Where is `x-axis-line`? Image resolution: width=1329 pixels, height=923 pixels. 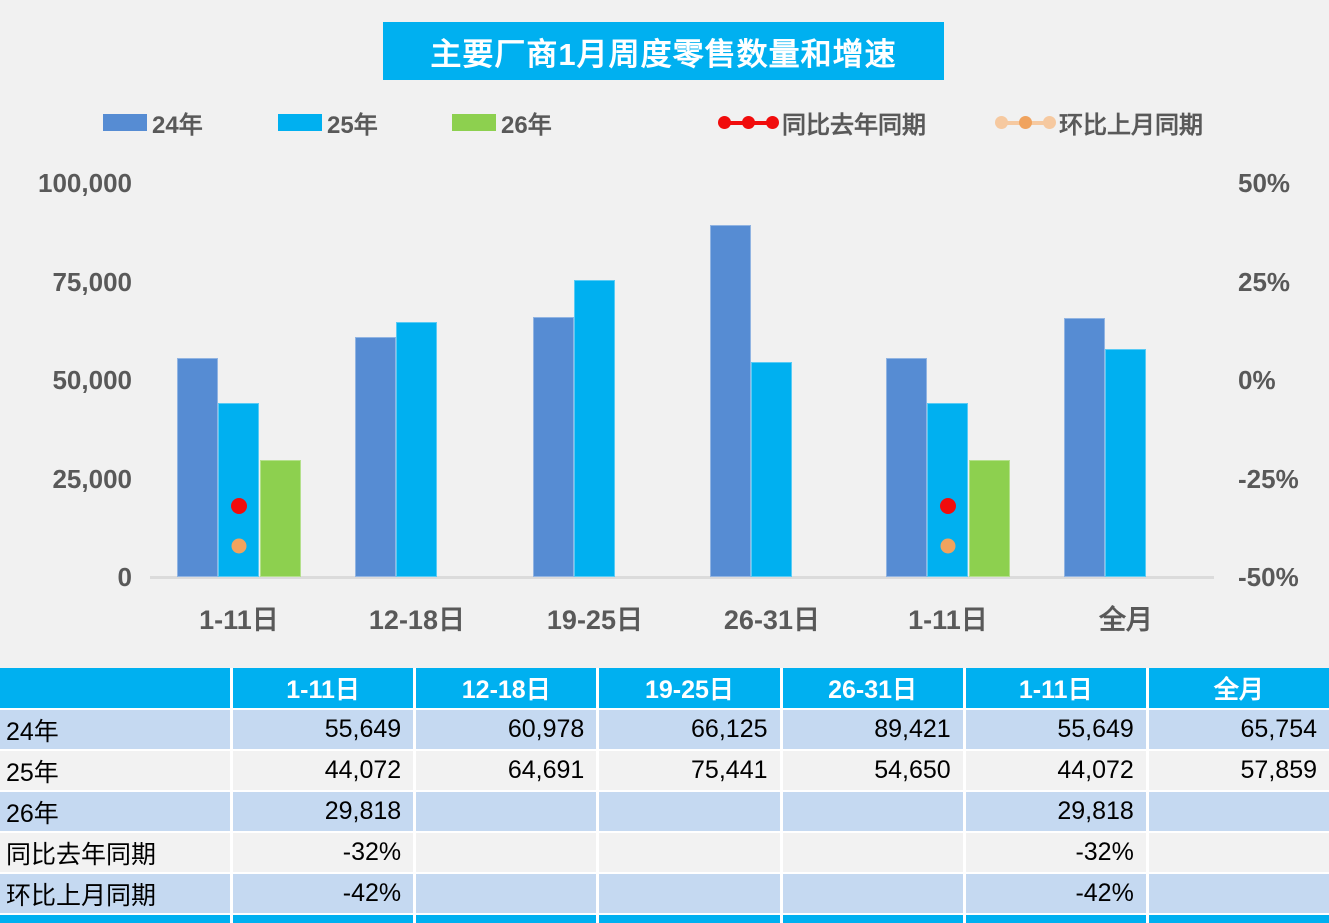 x-axis-line is located at coordinates (682, 577).